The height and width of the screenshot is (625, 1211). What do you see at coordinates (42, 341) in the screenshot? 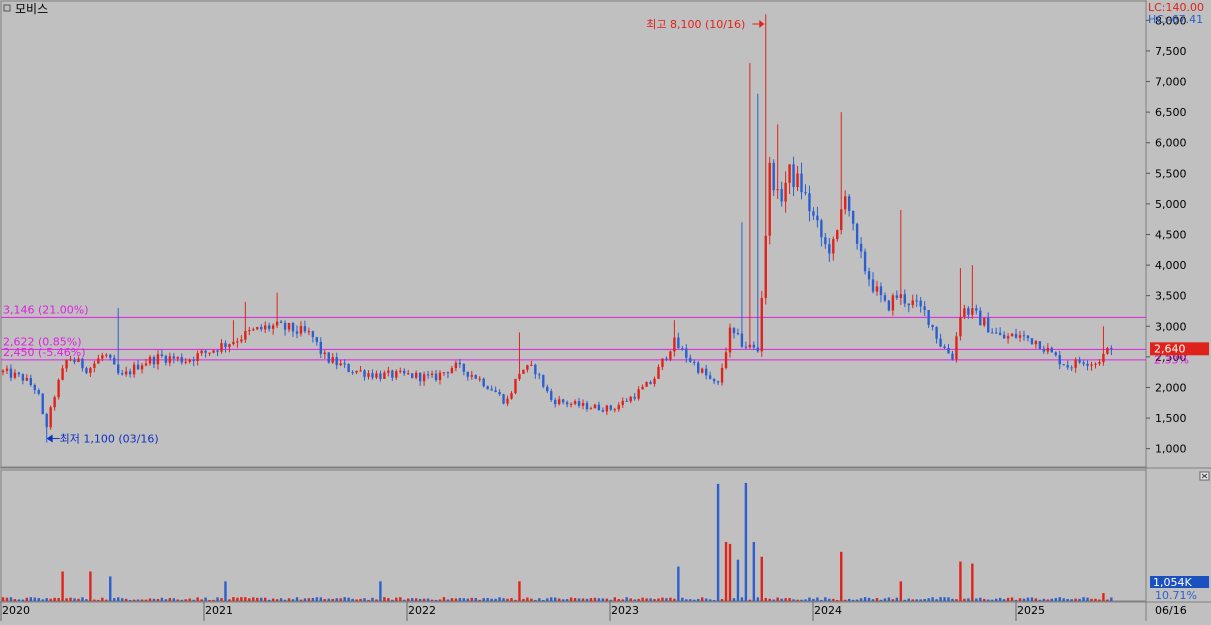
I see `guide-line-label: 2,622 (0.85%)` at bounding box center [42, 341].